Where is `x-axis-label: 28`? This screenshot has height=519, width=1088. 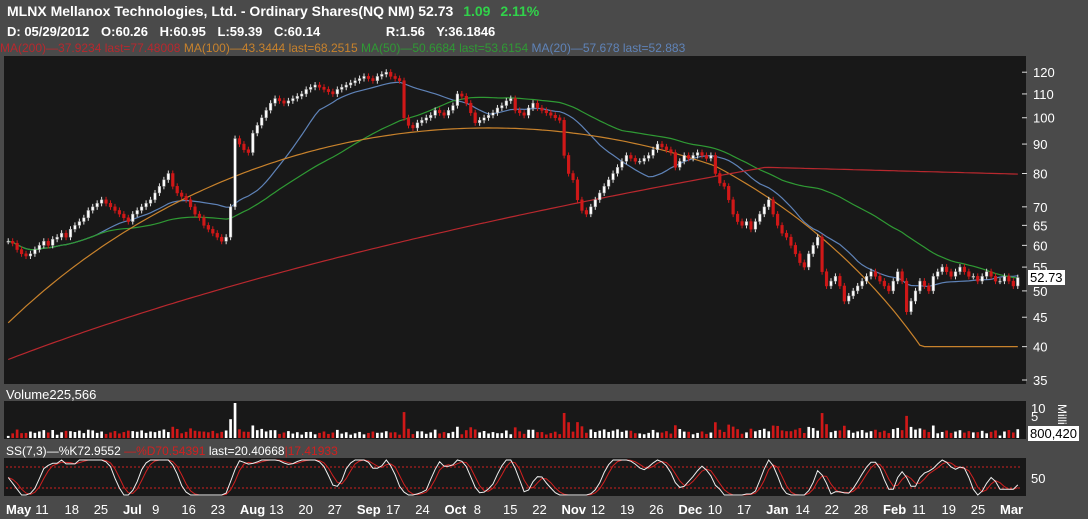
x-axis-label: 28 is located at coordinates (861, 509).